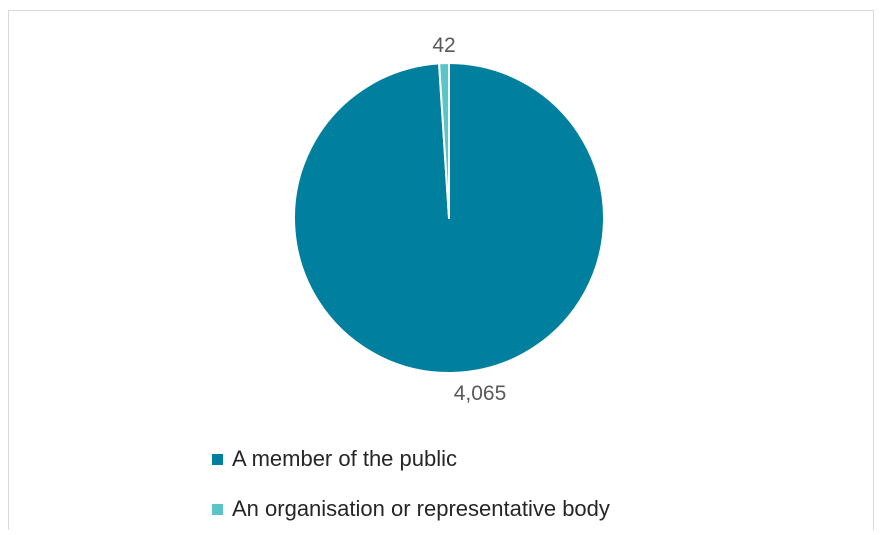 The height and width of the screenshot is (535, 884). Describe the element at coordinates (345, 458) in the screenshot. I see `legend-label: A member of the public` at that location.